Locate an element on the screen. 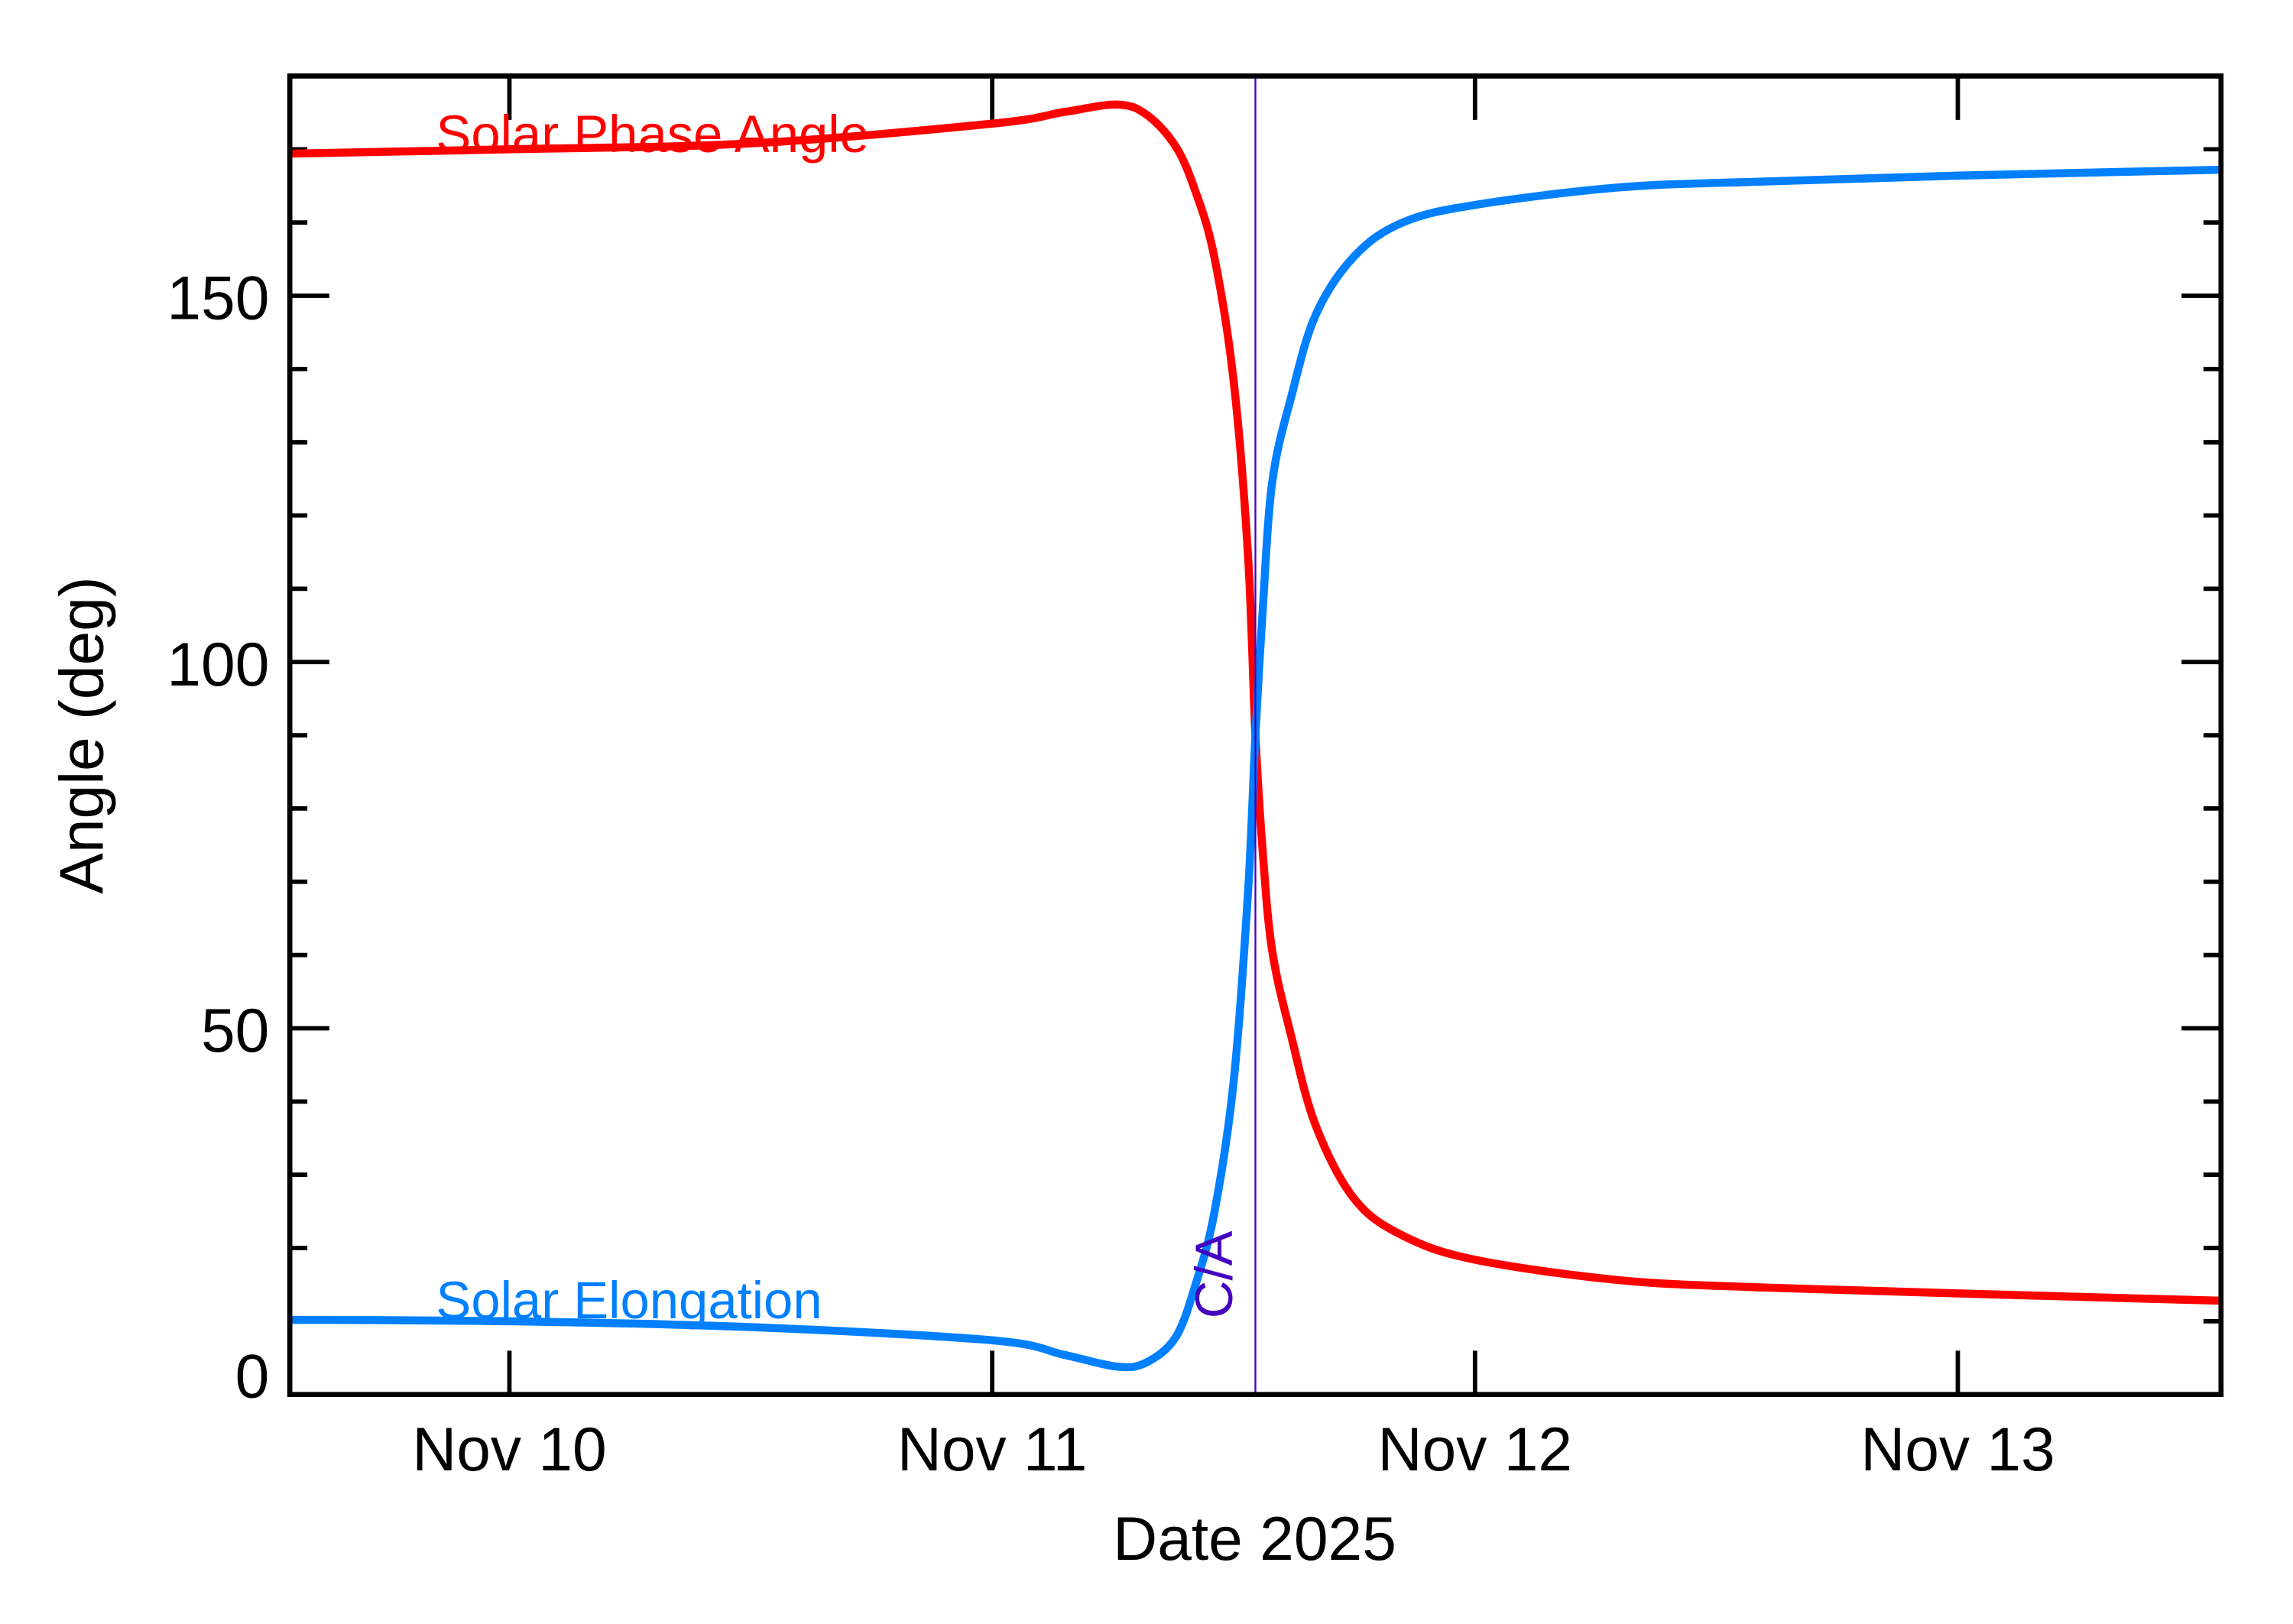 This screenshot has width=2293, height=1624. y-axis-title: Angle (deg) is located at coordinates (82, 734).